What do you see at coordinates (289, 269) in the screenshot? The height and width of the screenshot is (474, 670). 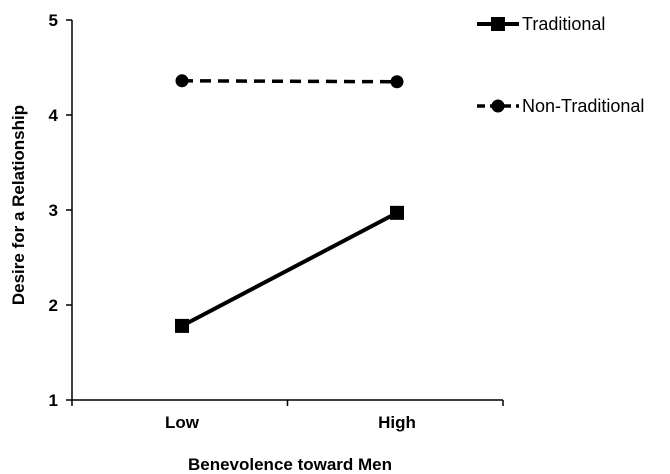 I see `series-line-traditional` at bounding box center [289, 269].